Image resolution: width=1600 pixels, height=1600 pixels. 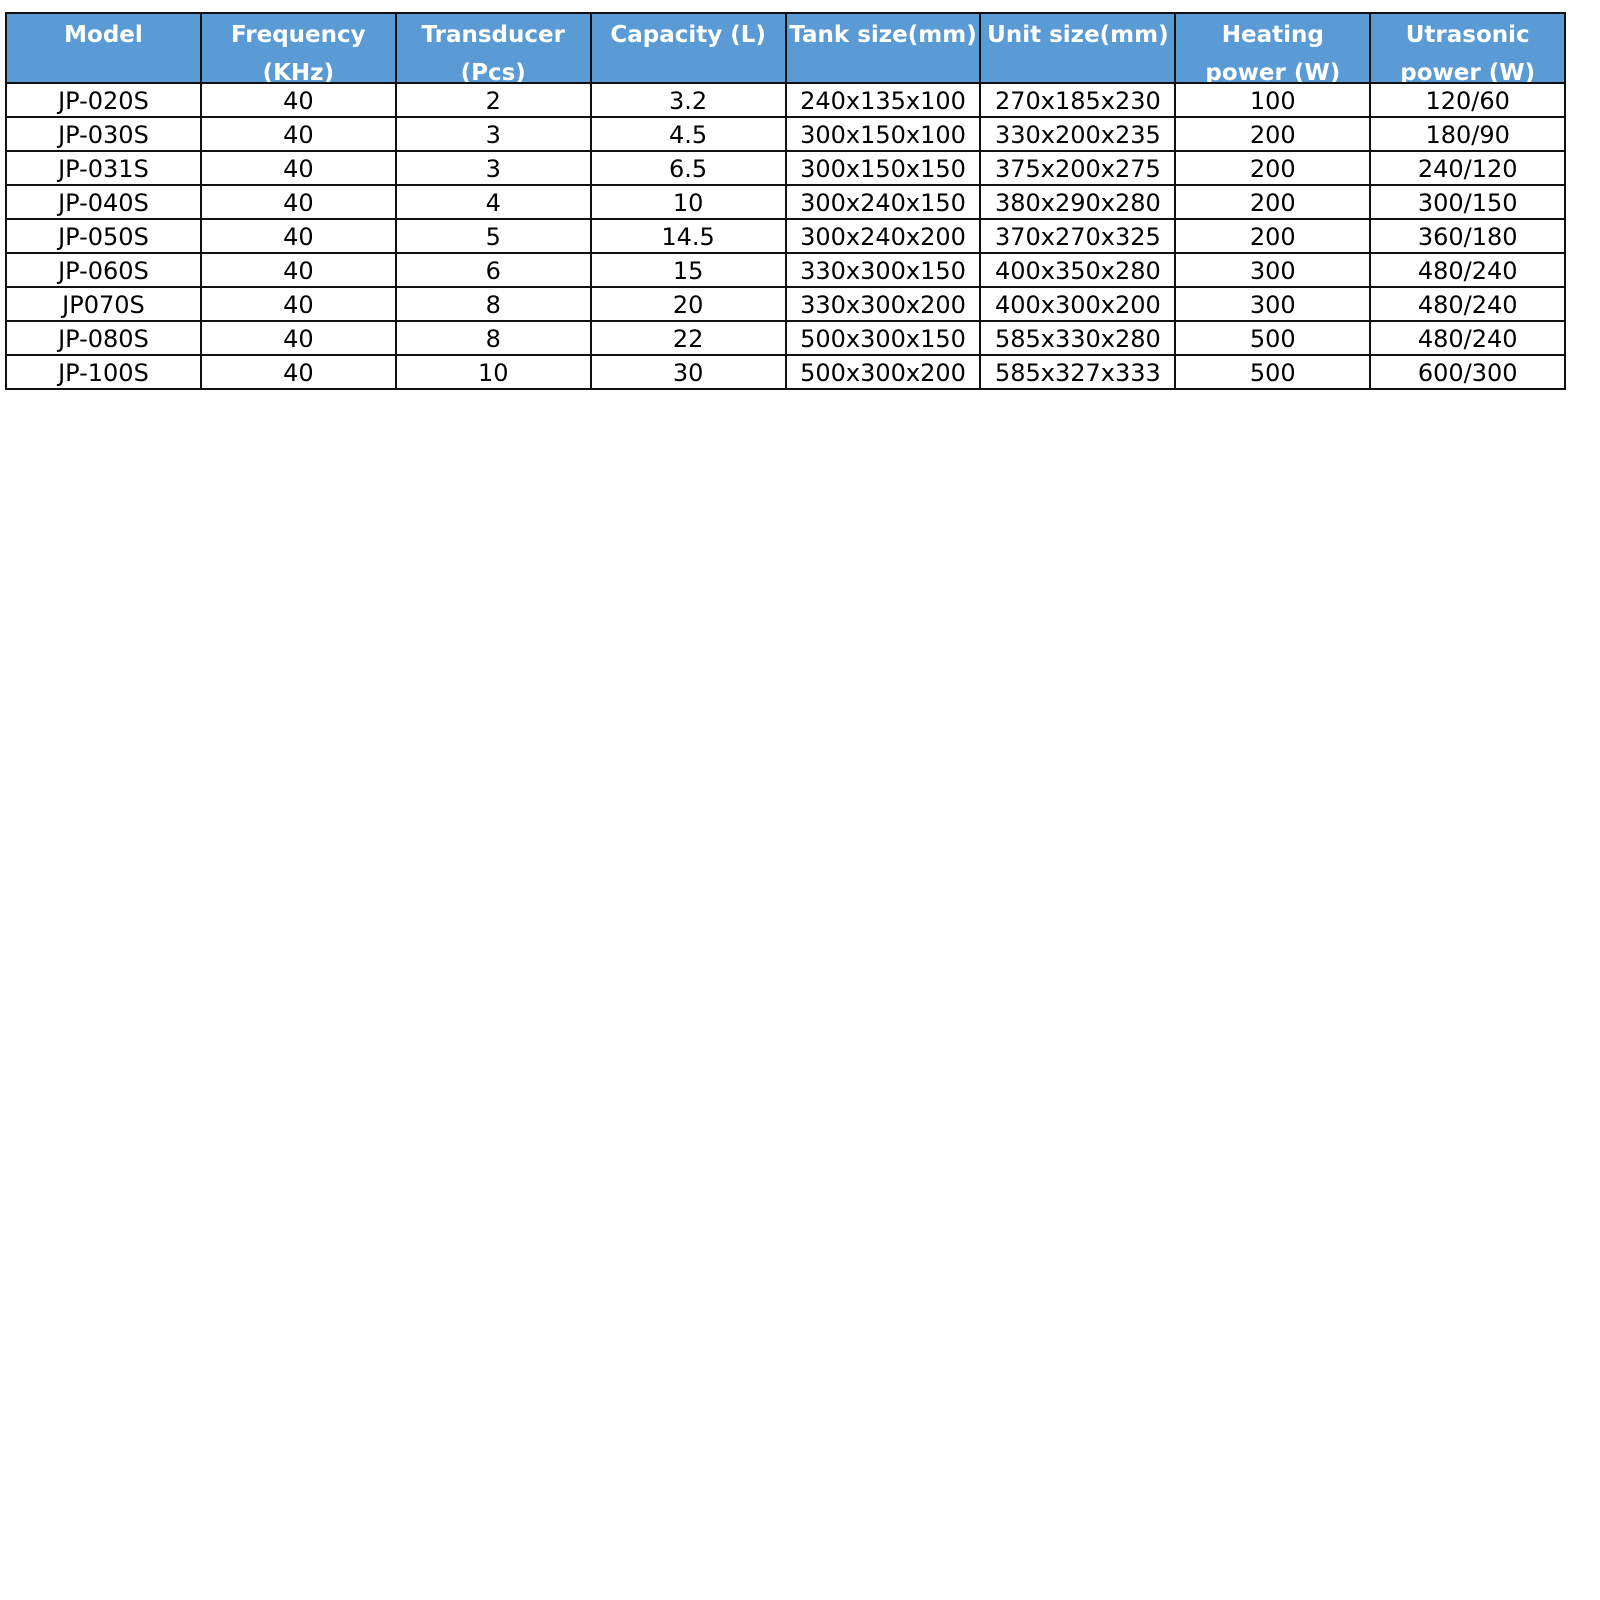 I want to click on column-header: Frequency (KHz), so click(x=298, y=48).